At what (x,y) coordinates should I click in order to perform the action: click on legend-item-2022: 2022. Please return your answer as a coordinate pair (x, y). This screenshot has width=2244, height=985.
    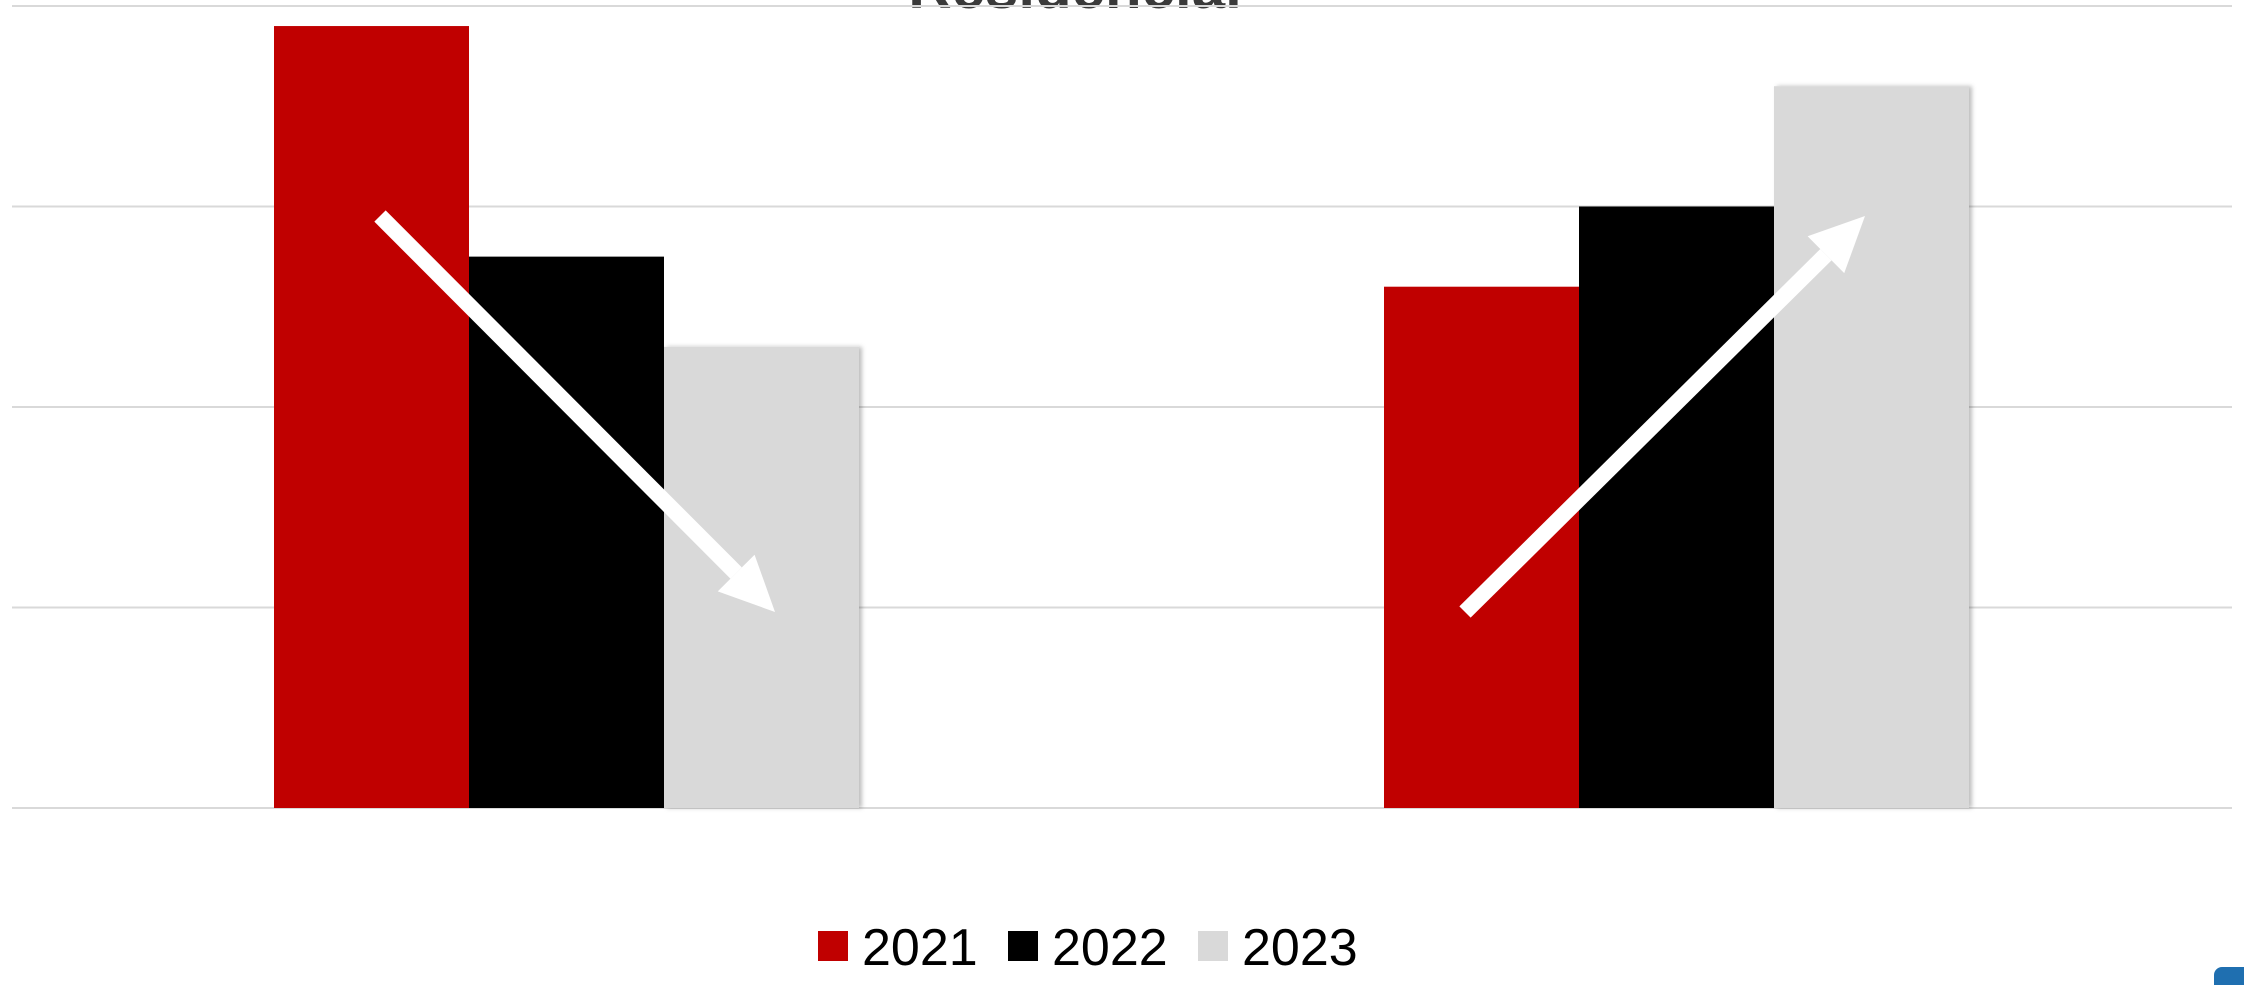
    Looking at the image, I should click on (1088, 948).